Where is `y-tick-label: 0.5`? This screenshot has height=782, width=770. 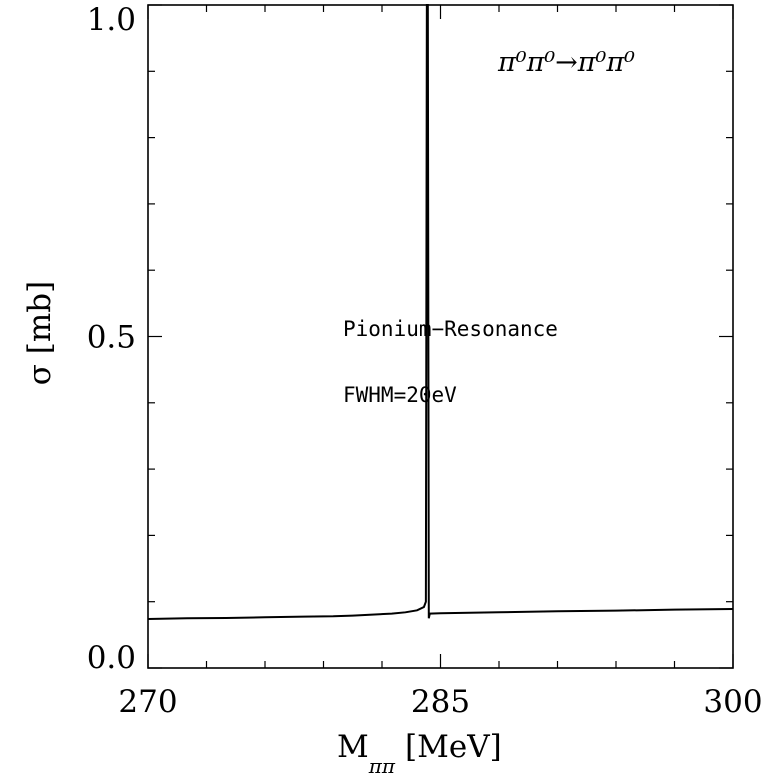 y-tick-label: 0.5 is located at coordinates (111, 338).